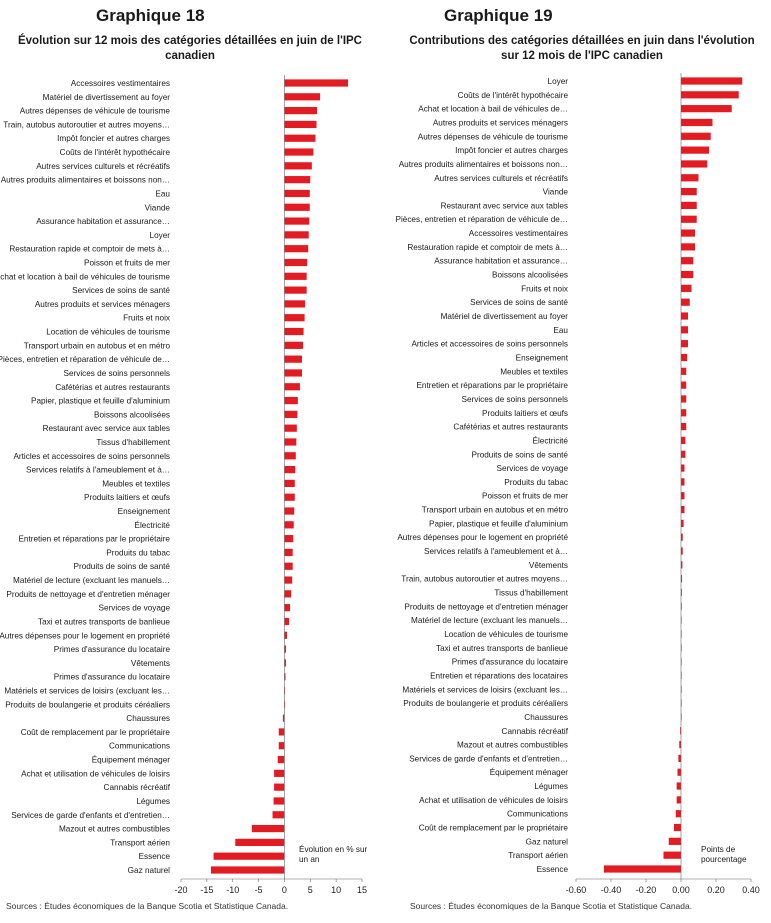  Describe the element at coordinates (529, 772) in the screenshot. I see `category-label: Équipement ménager` at that location.